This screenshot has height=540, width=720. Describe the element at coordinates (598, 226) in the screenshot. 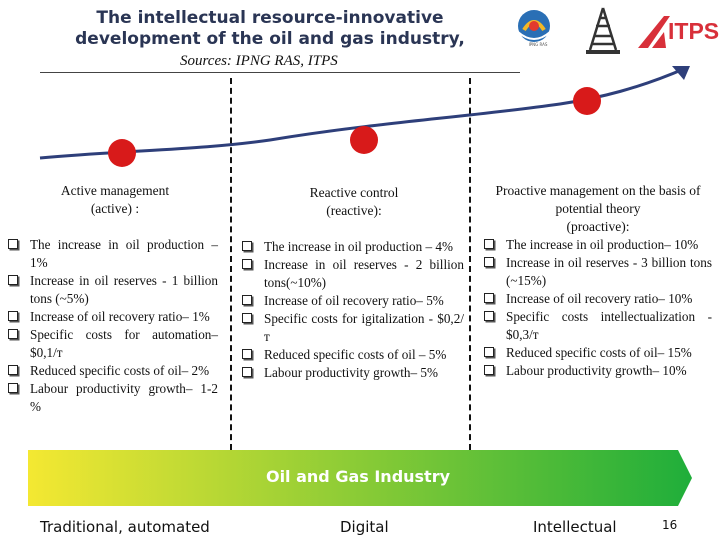

I see `heading-line: (proactive):` at that location.